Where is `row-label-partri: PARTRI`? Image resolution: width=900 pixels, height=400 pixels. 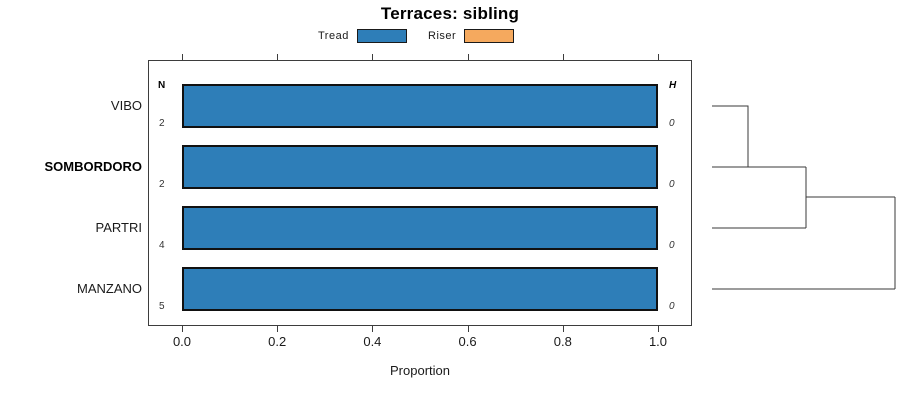
row-label-partri: PARTRI is located at coordinates (118, 227).